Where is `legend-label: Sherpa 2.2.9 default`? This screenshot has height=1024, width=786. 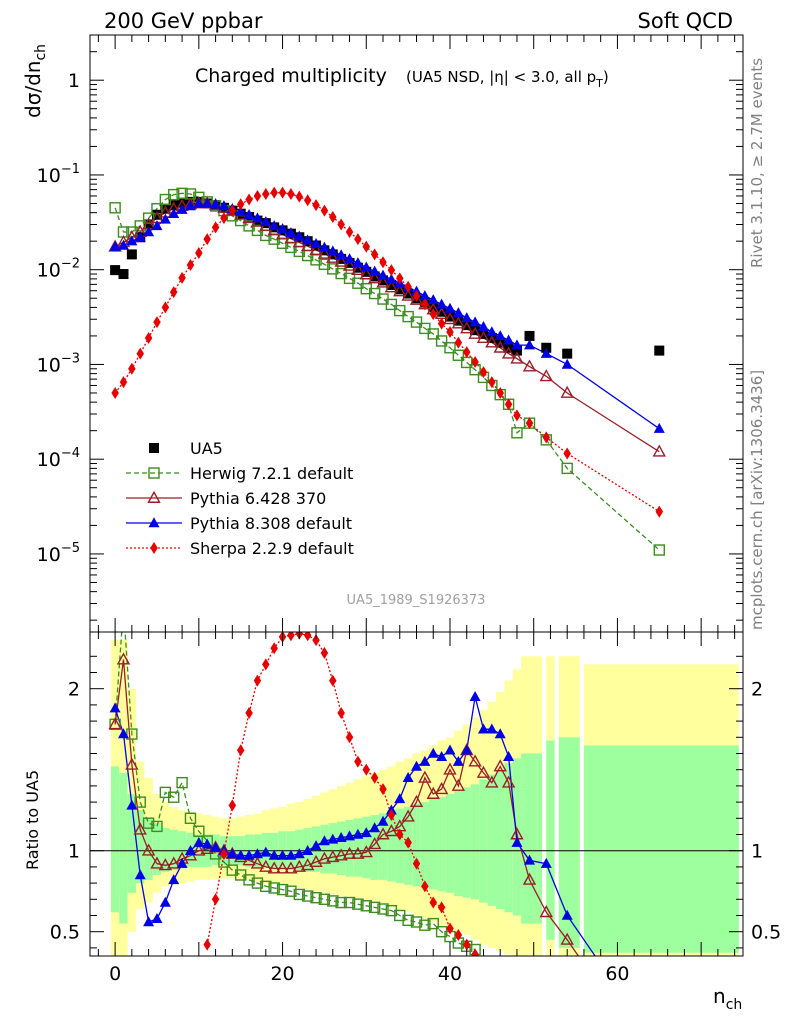 legend-label: Sherpa 2.2.9 default is located at coordinates (272, 548).